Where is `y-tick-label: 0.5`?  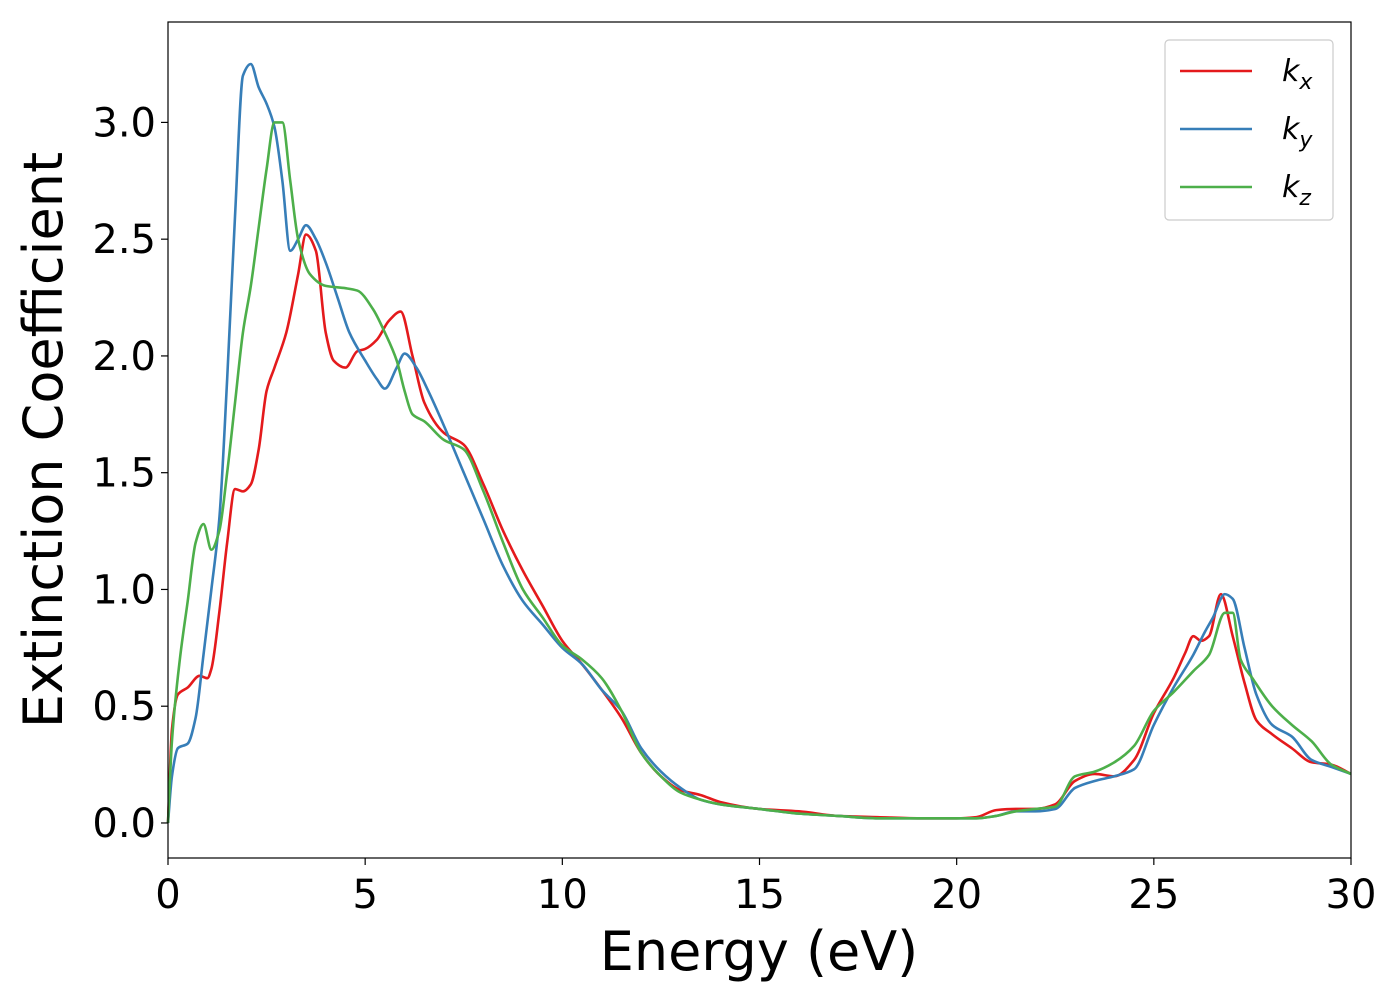
y-tick-label: 0.5 is located at coordinates (124, 707).